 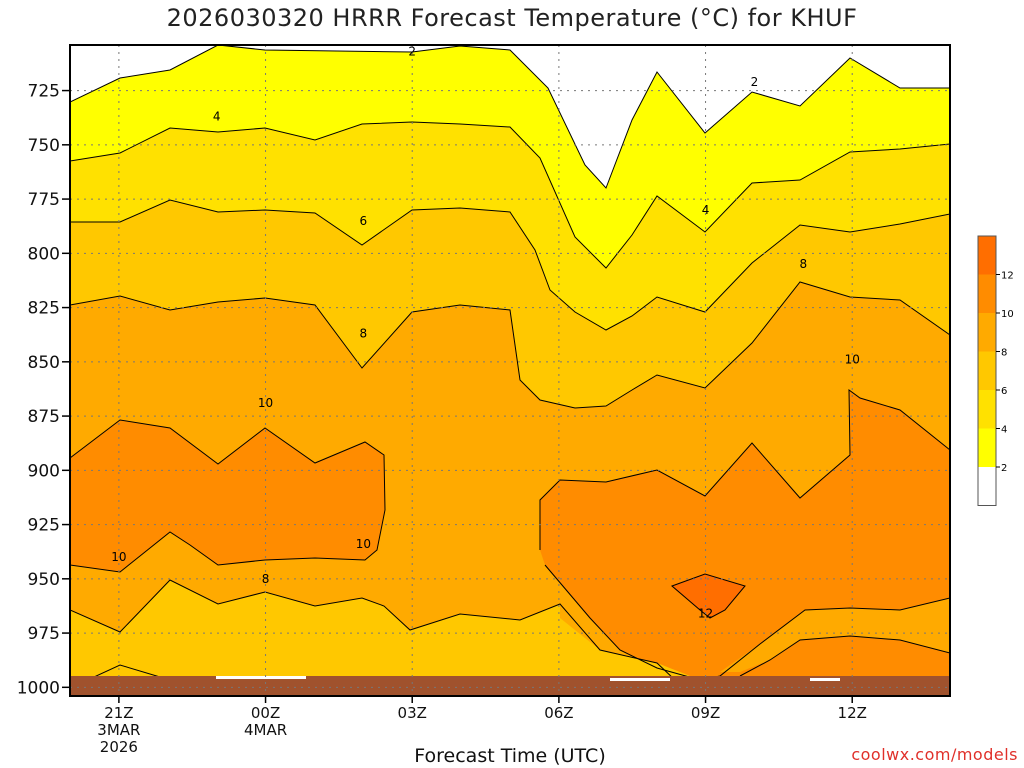 What do you see at coordinates (44, 471) in the screenshot?
I see `y-tick-label: 900` at bounding box center [44, 471].